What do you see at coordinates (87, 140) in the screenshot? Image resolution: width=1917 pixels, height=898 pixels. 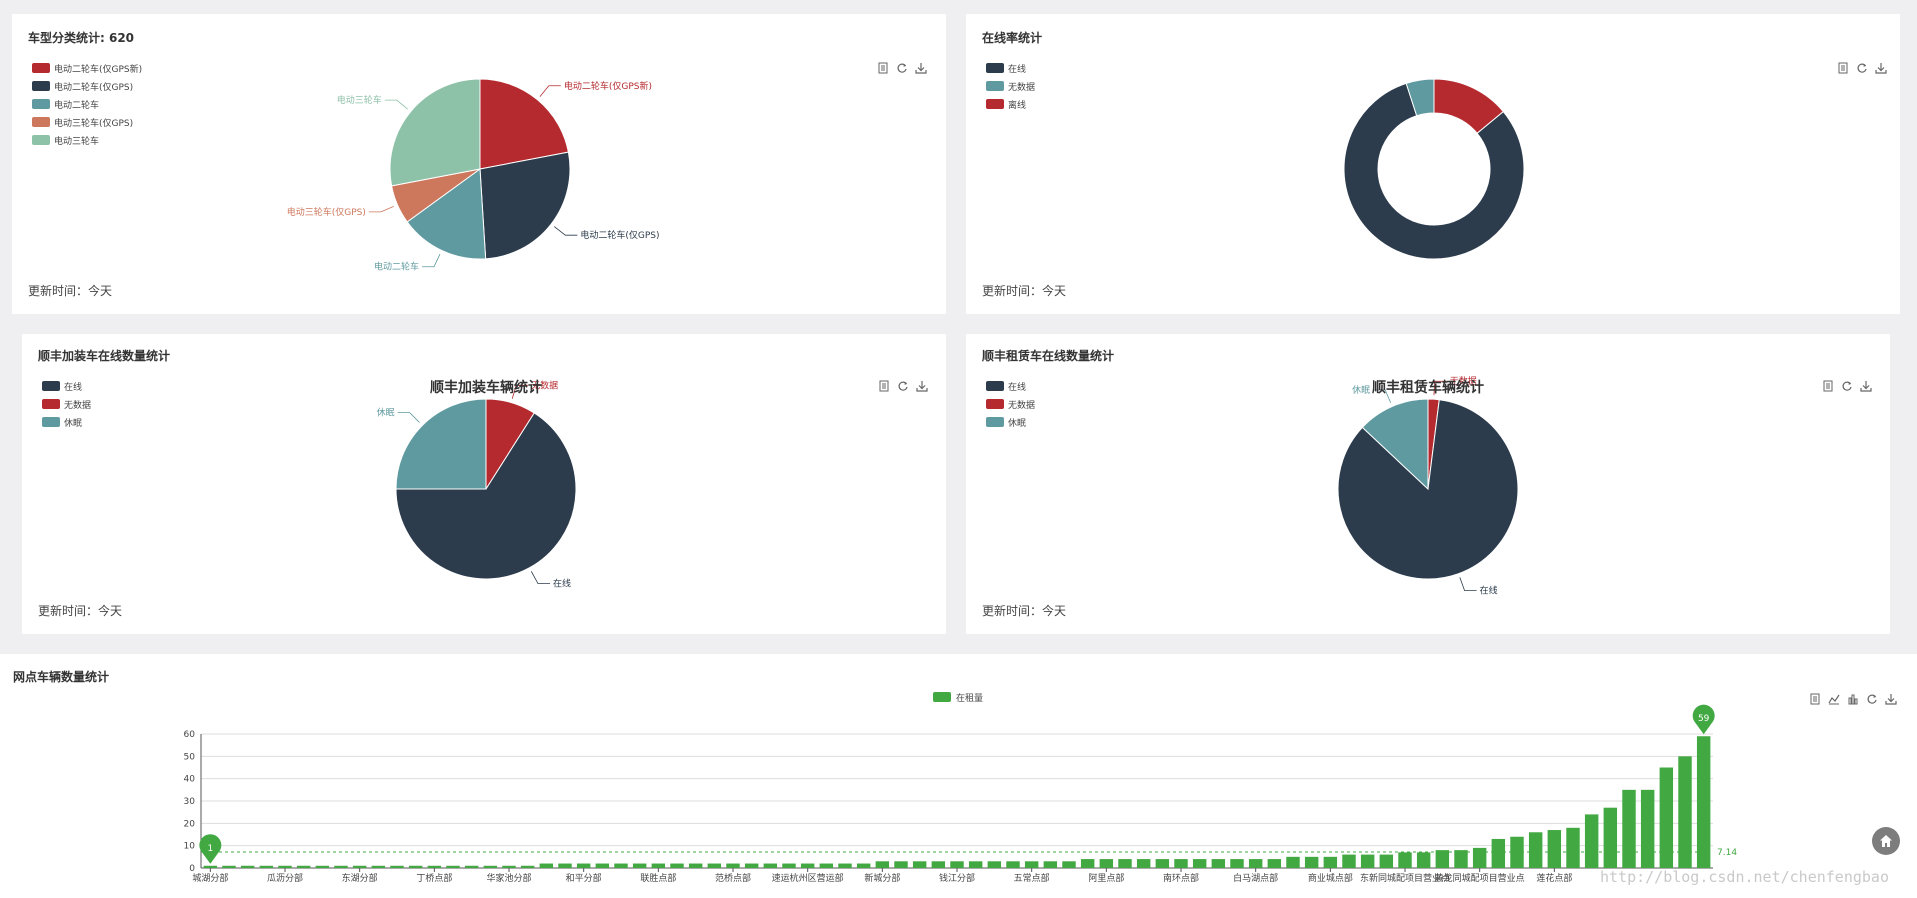 I see `legend-item: 电动三轮车` at bounding box center [87, 140].